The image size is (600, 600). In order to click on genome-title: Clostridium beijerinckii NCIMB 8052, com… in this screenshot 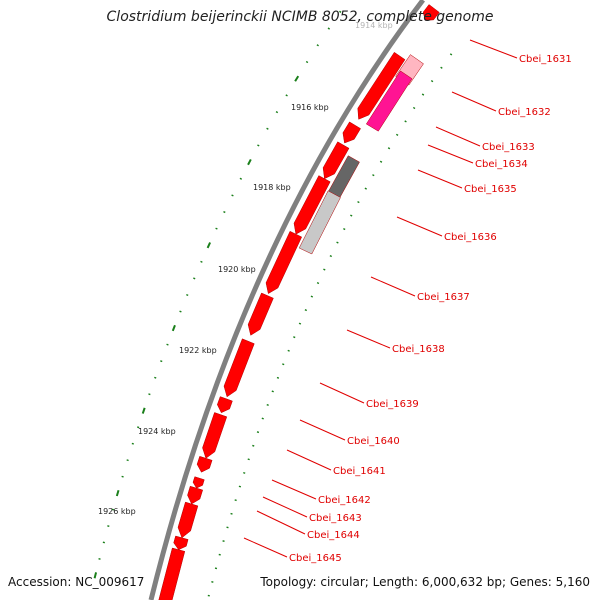, I will do `click(300, 17)`.